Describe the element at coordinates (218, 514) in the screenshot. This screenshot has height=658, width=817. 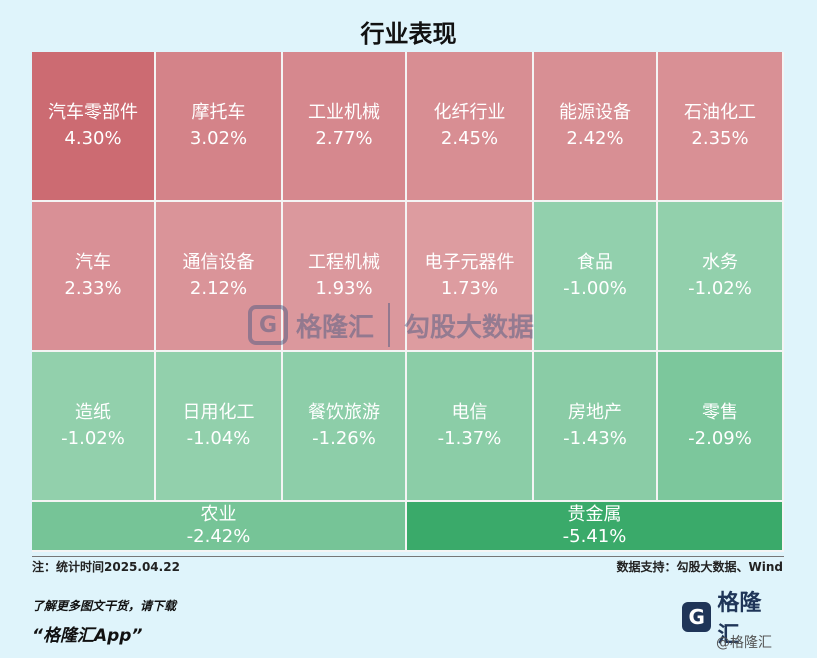
I see `heatmap-cell-name: 农业` at that location.